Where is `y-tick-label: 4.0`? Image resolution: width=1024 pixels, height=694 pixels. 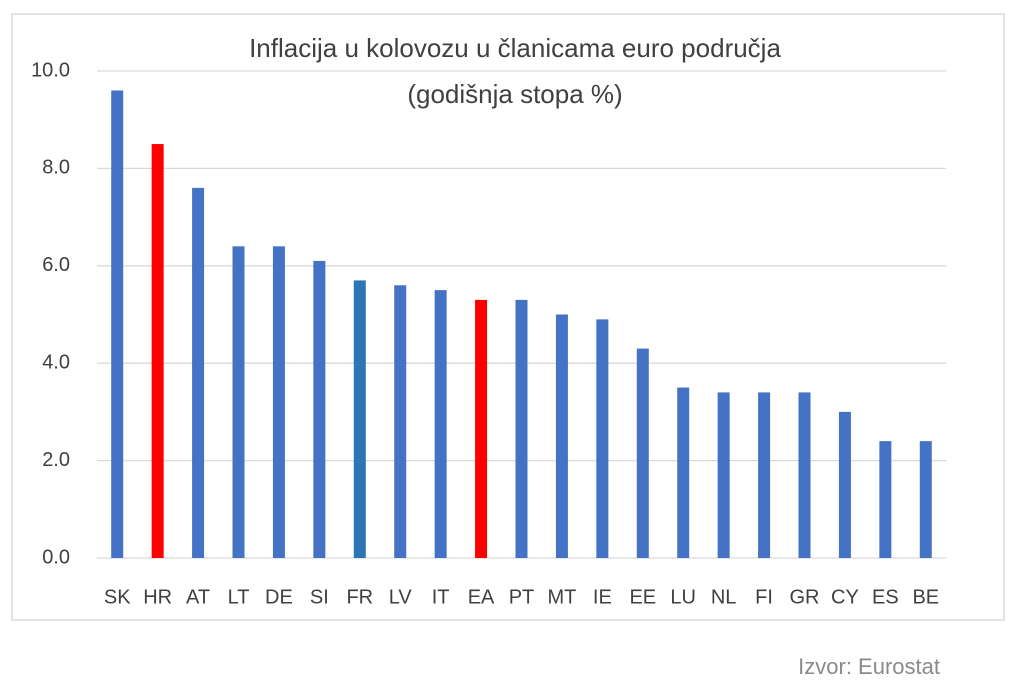 y-tick-label: 4.0 is located at coordinates (56, 362).